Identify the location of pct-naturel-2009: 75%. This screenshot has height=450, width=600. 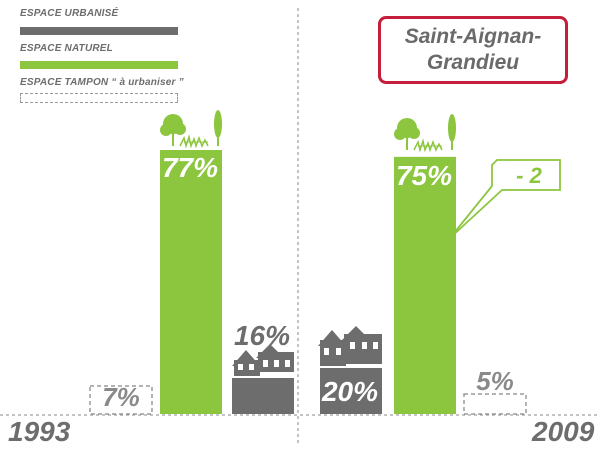
(424, 175).